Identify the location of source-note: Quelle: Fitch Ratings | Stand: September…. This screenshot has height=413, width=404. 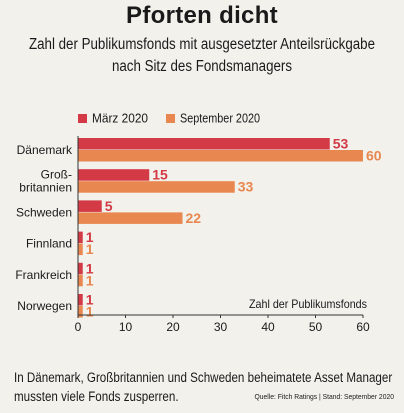
(324, 396).